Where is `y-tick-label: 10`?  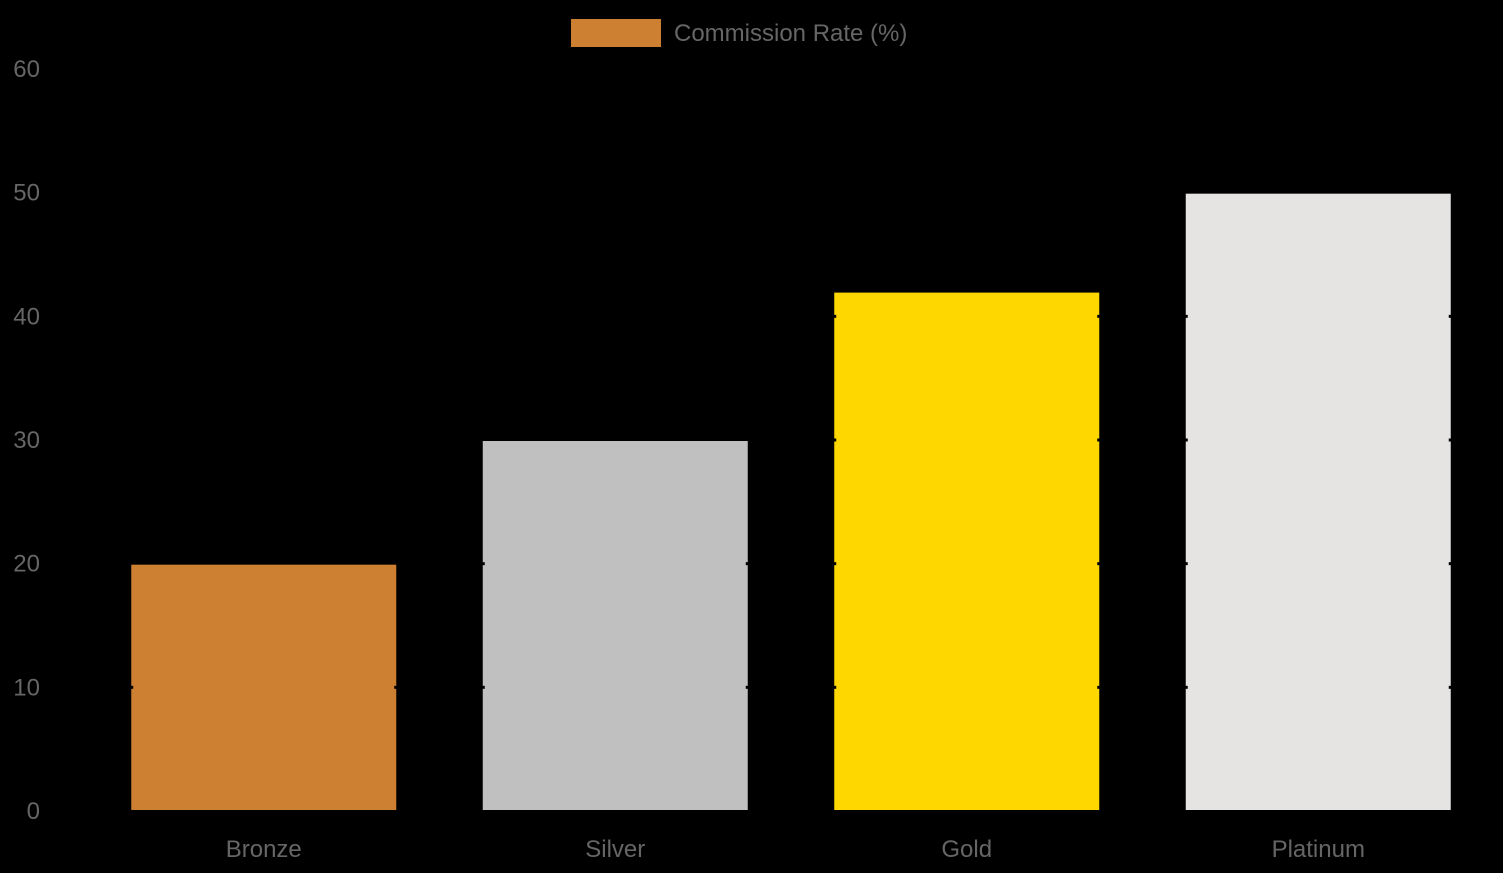
y-tick-label: 10 is located at coordinates (26, 687).